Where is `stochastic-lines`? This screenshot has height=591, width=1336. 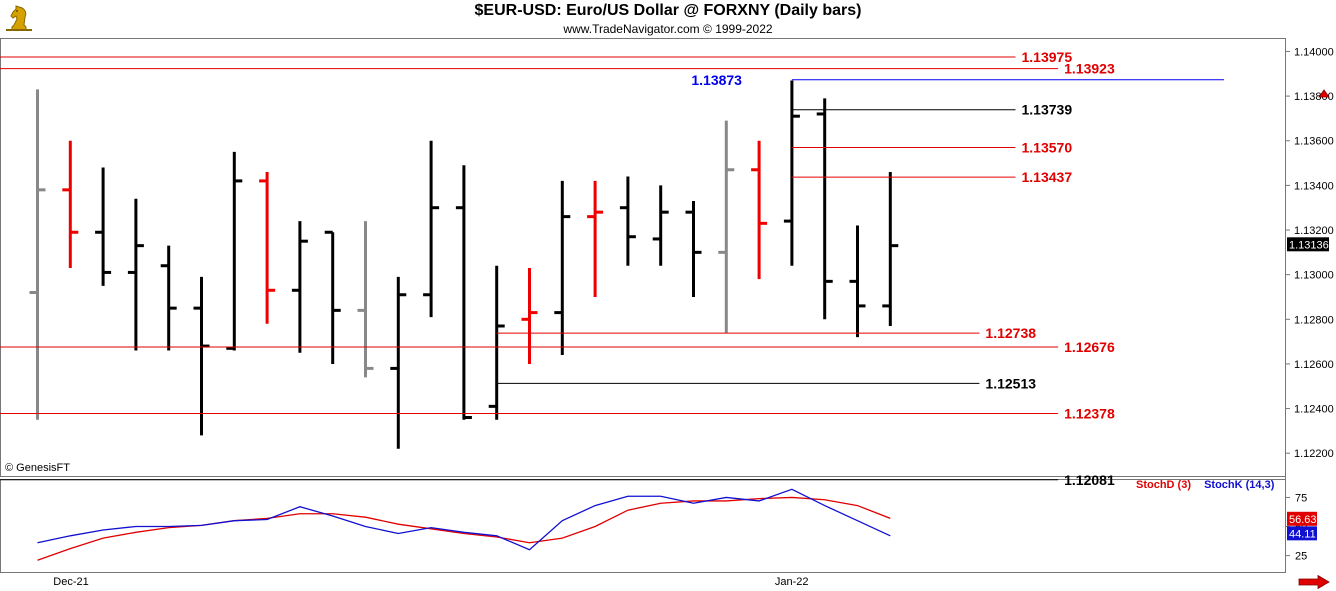
stochastic-lines is located at coordinates (464, 524).